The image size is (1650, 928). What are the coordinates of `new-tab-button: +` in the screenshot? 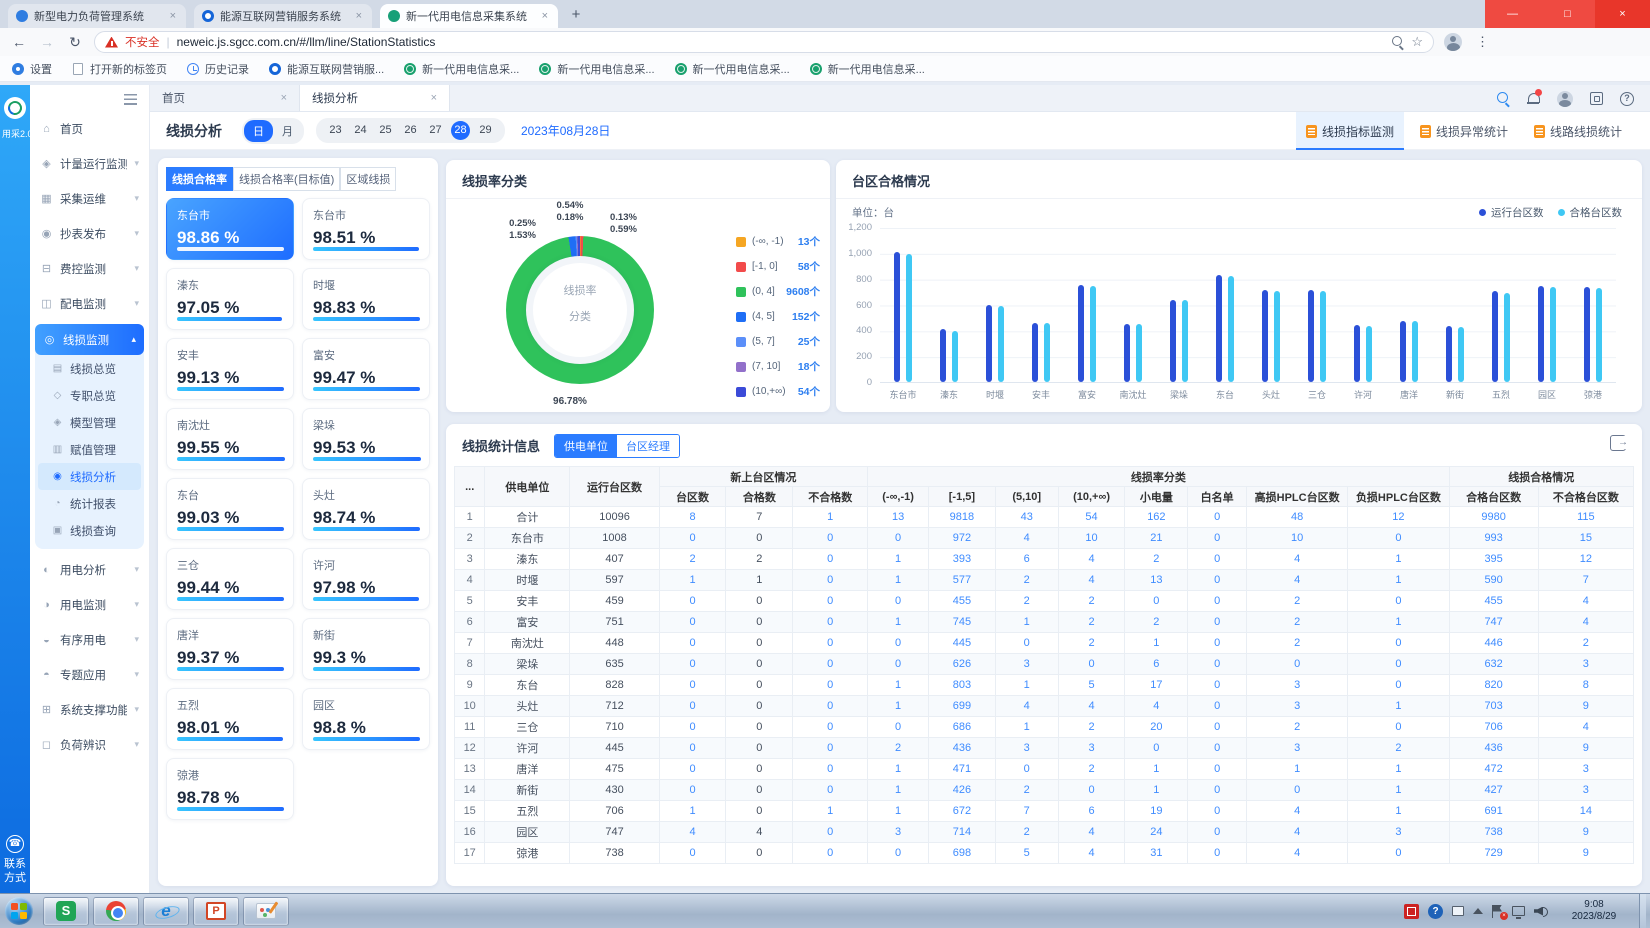 It's located at (576, 14).